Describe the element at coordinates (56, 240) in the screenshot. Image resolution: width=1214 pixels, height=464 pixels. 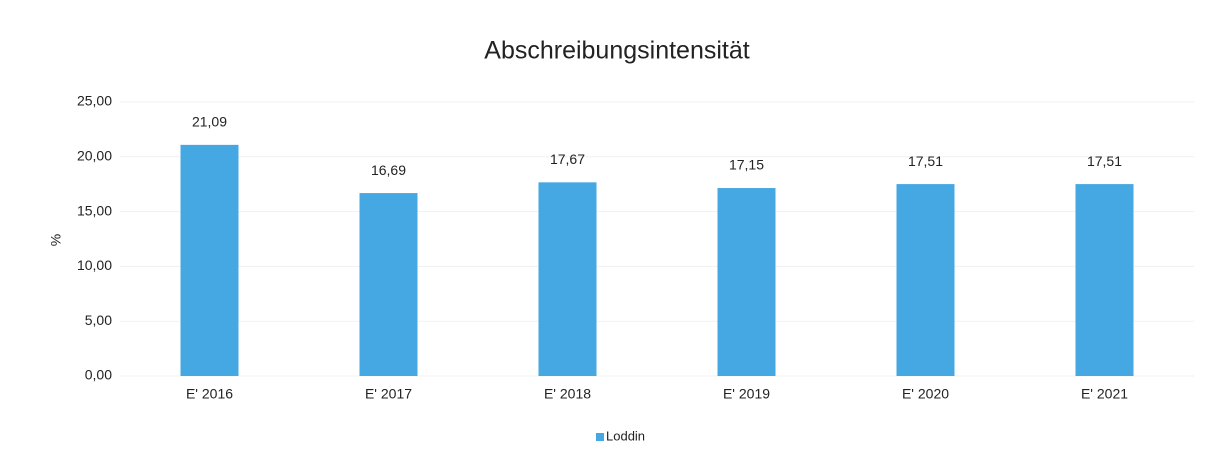
I see `y-axis-label: %` at that location.